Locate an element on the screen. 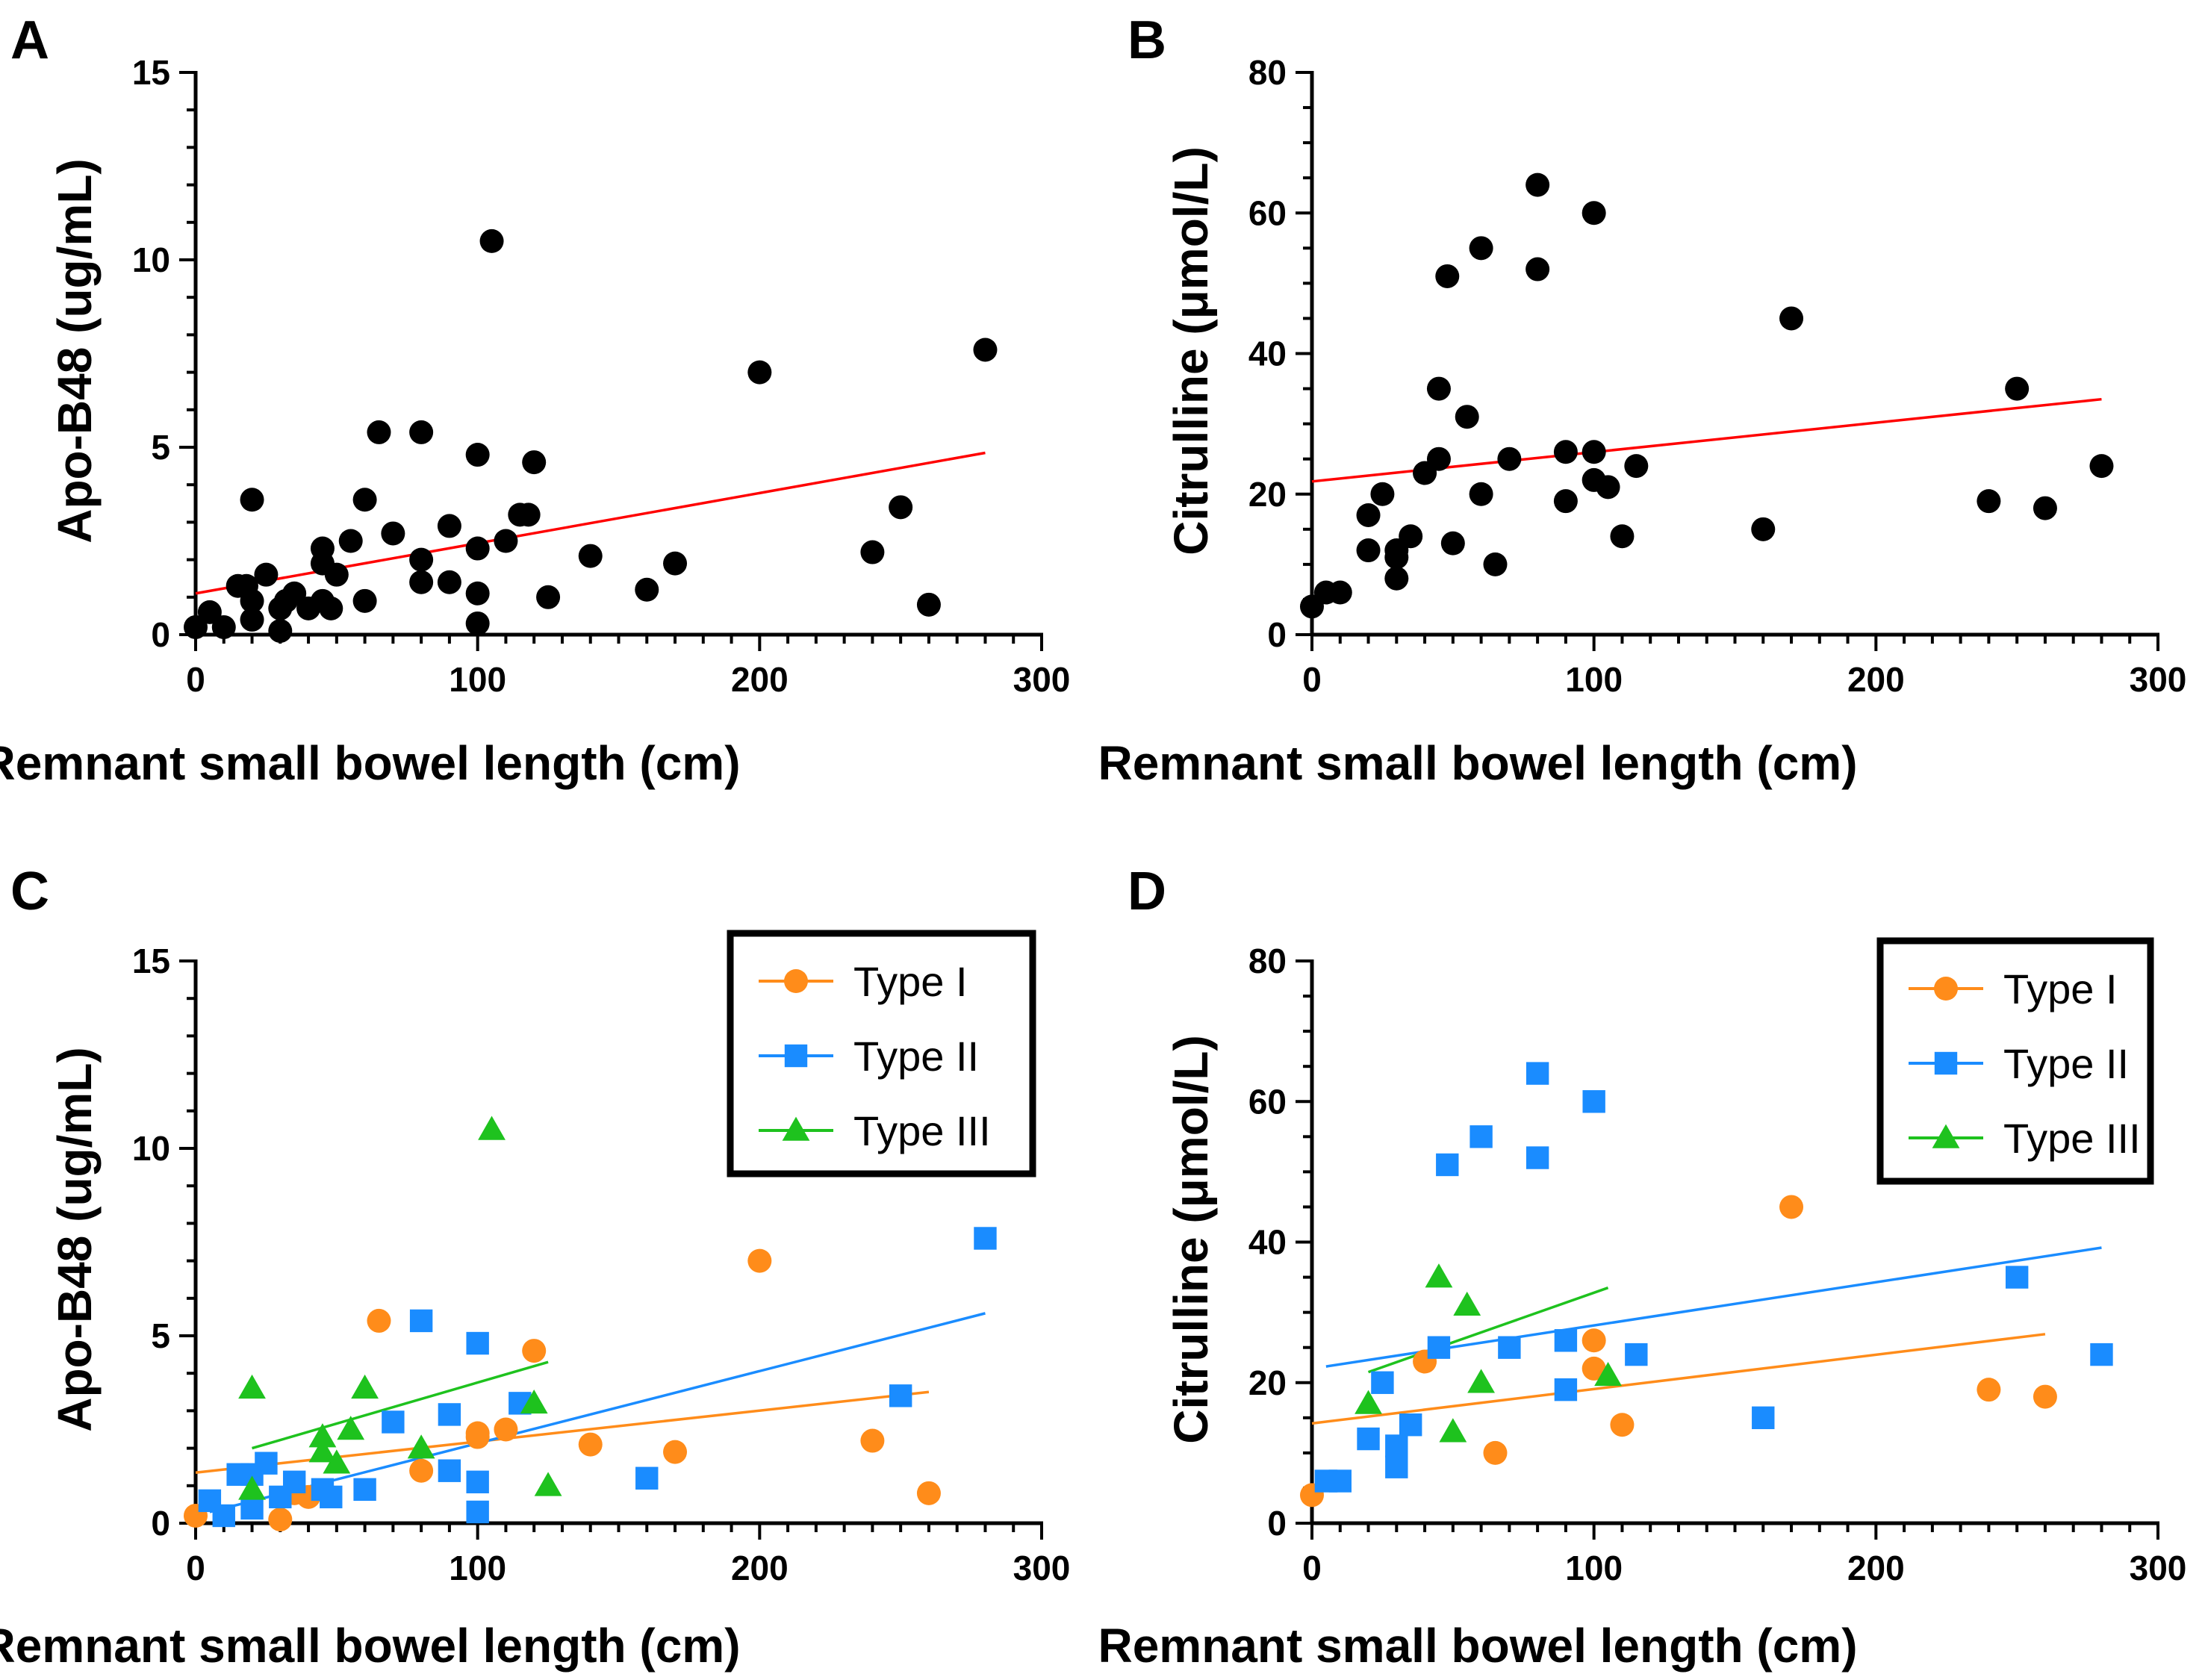  panel-a-y-tick-label: 5 is located at coordinates (160, 447).